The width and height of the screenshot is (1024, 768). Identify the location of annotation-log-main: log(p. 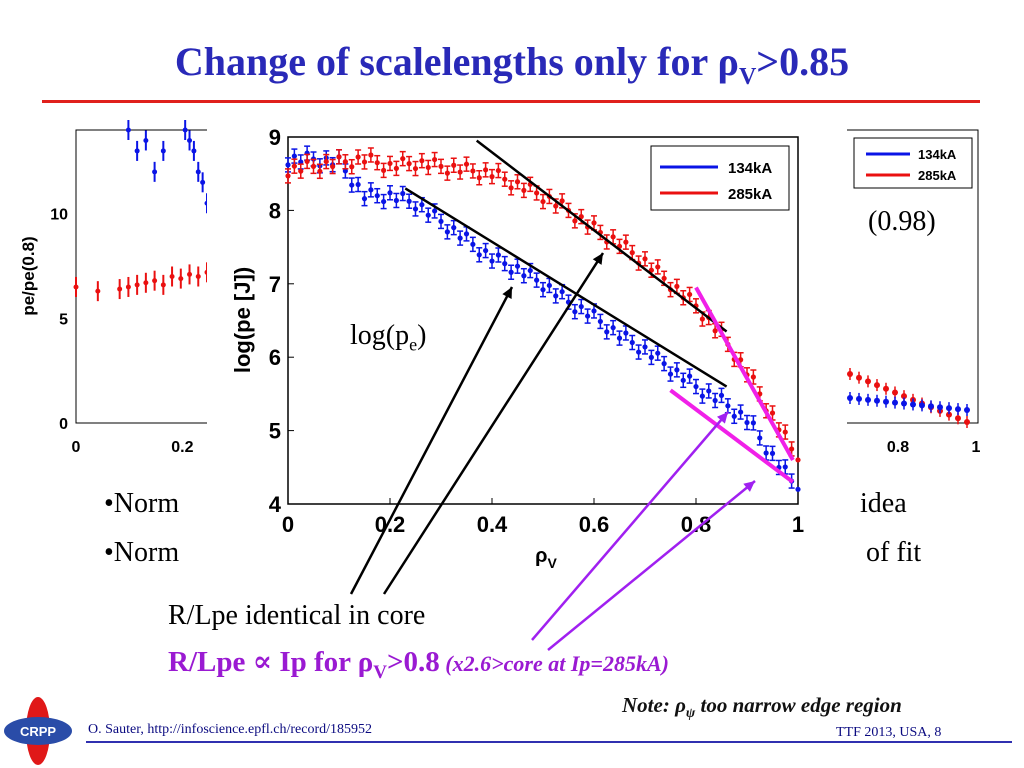
(380, 335).